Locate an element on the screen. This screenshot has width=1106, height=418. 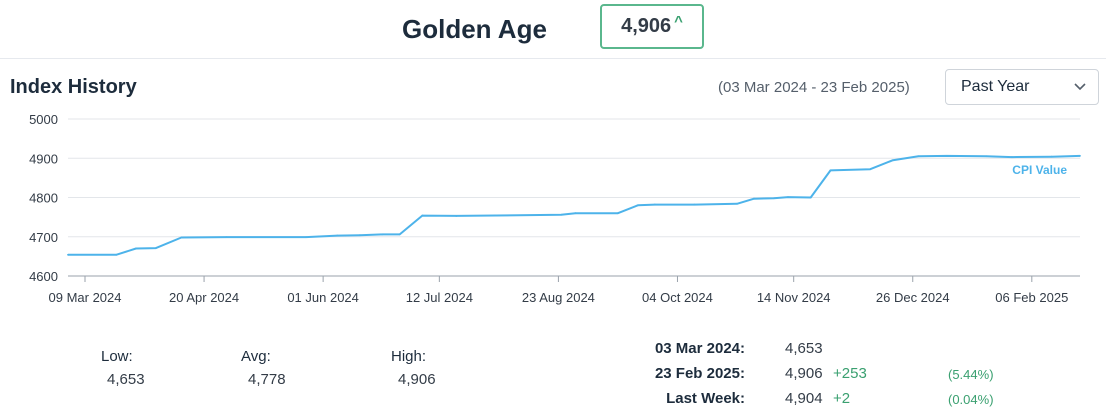
end-date-label: 23 Feb 2025: is located at coordinates (699, 373).